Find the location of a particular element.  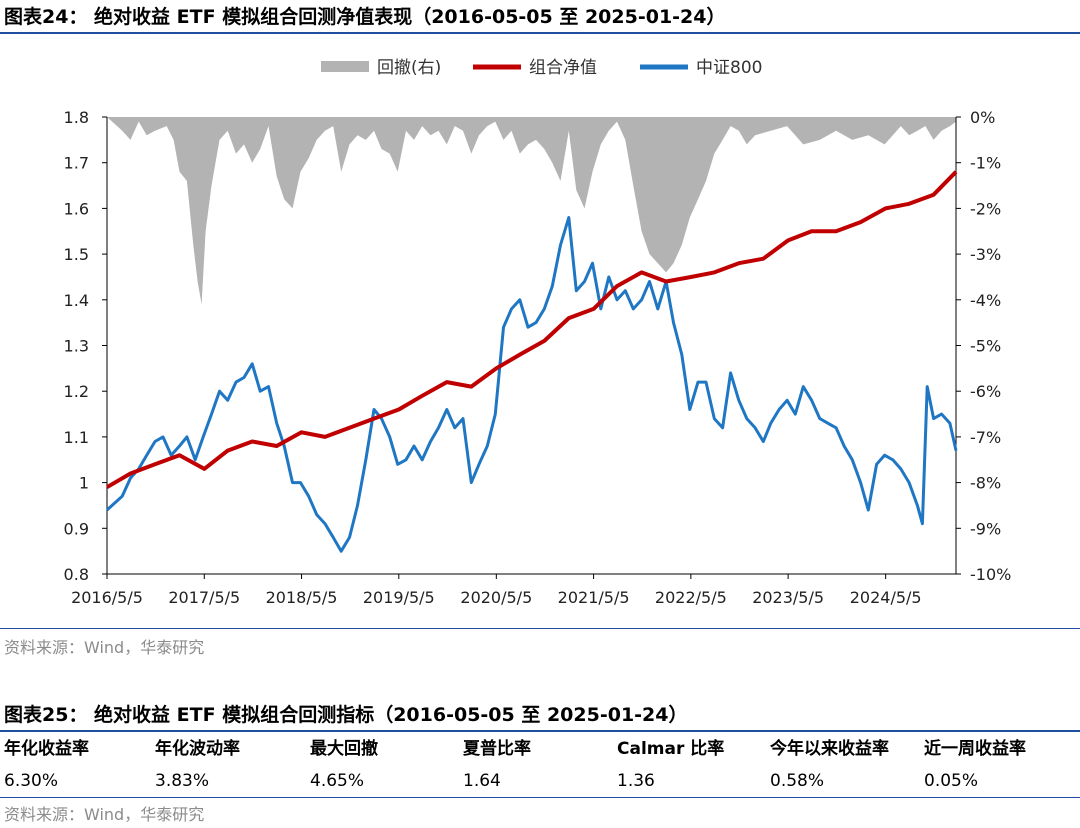

legend-portfolio-label: 组合净值 is located at coordinates (563, 68).